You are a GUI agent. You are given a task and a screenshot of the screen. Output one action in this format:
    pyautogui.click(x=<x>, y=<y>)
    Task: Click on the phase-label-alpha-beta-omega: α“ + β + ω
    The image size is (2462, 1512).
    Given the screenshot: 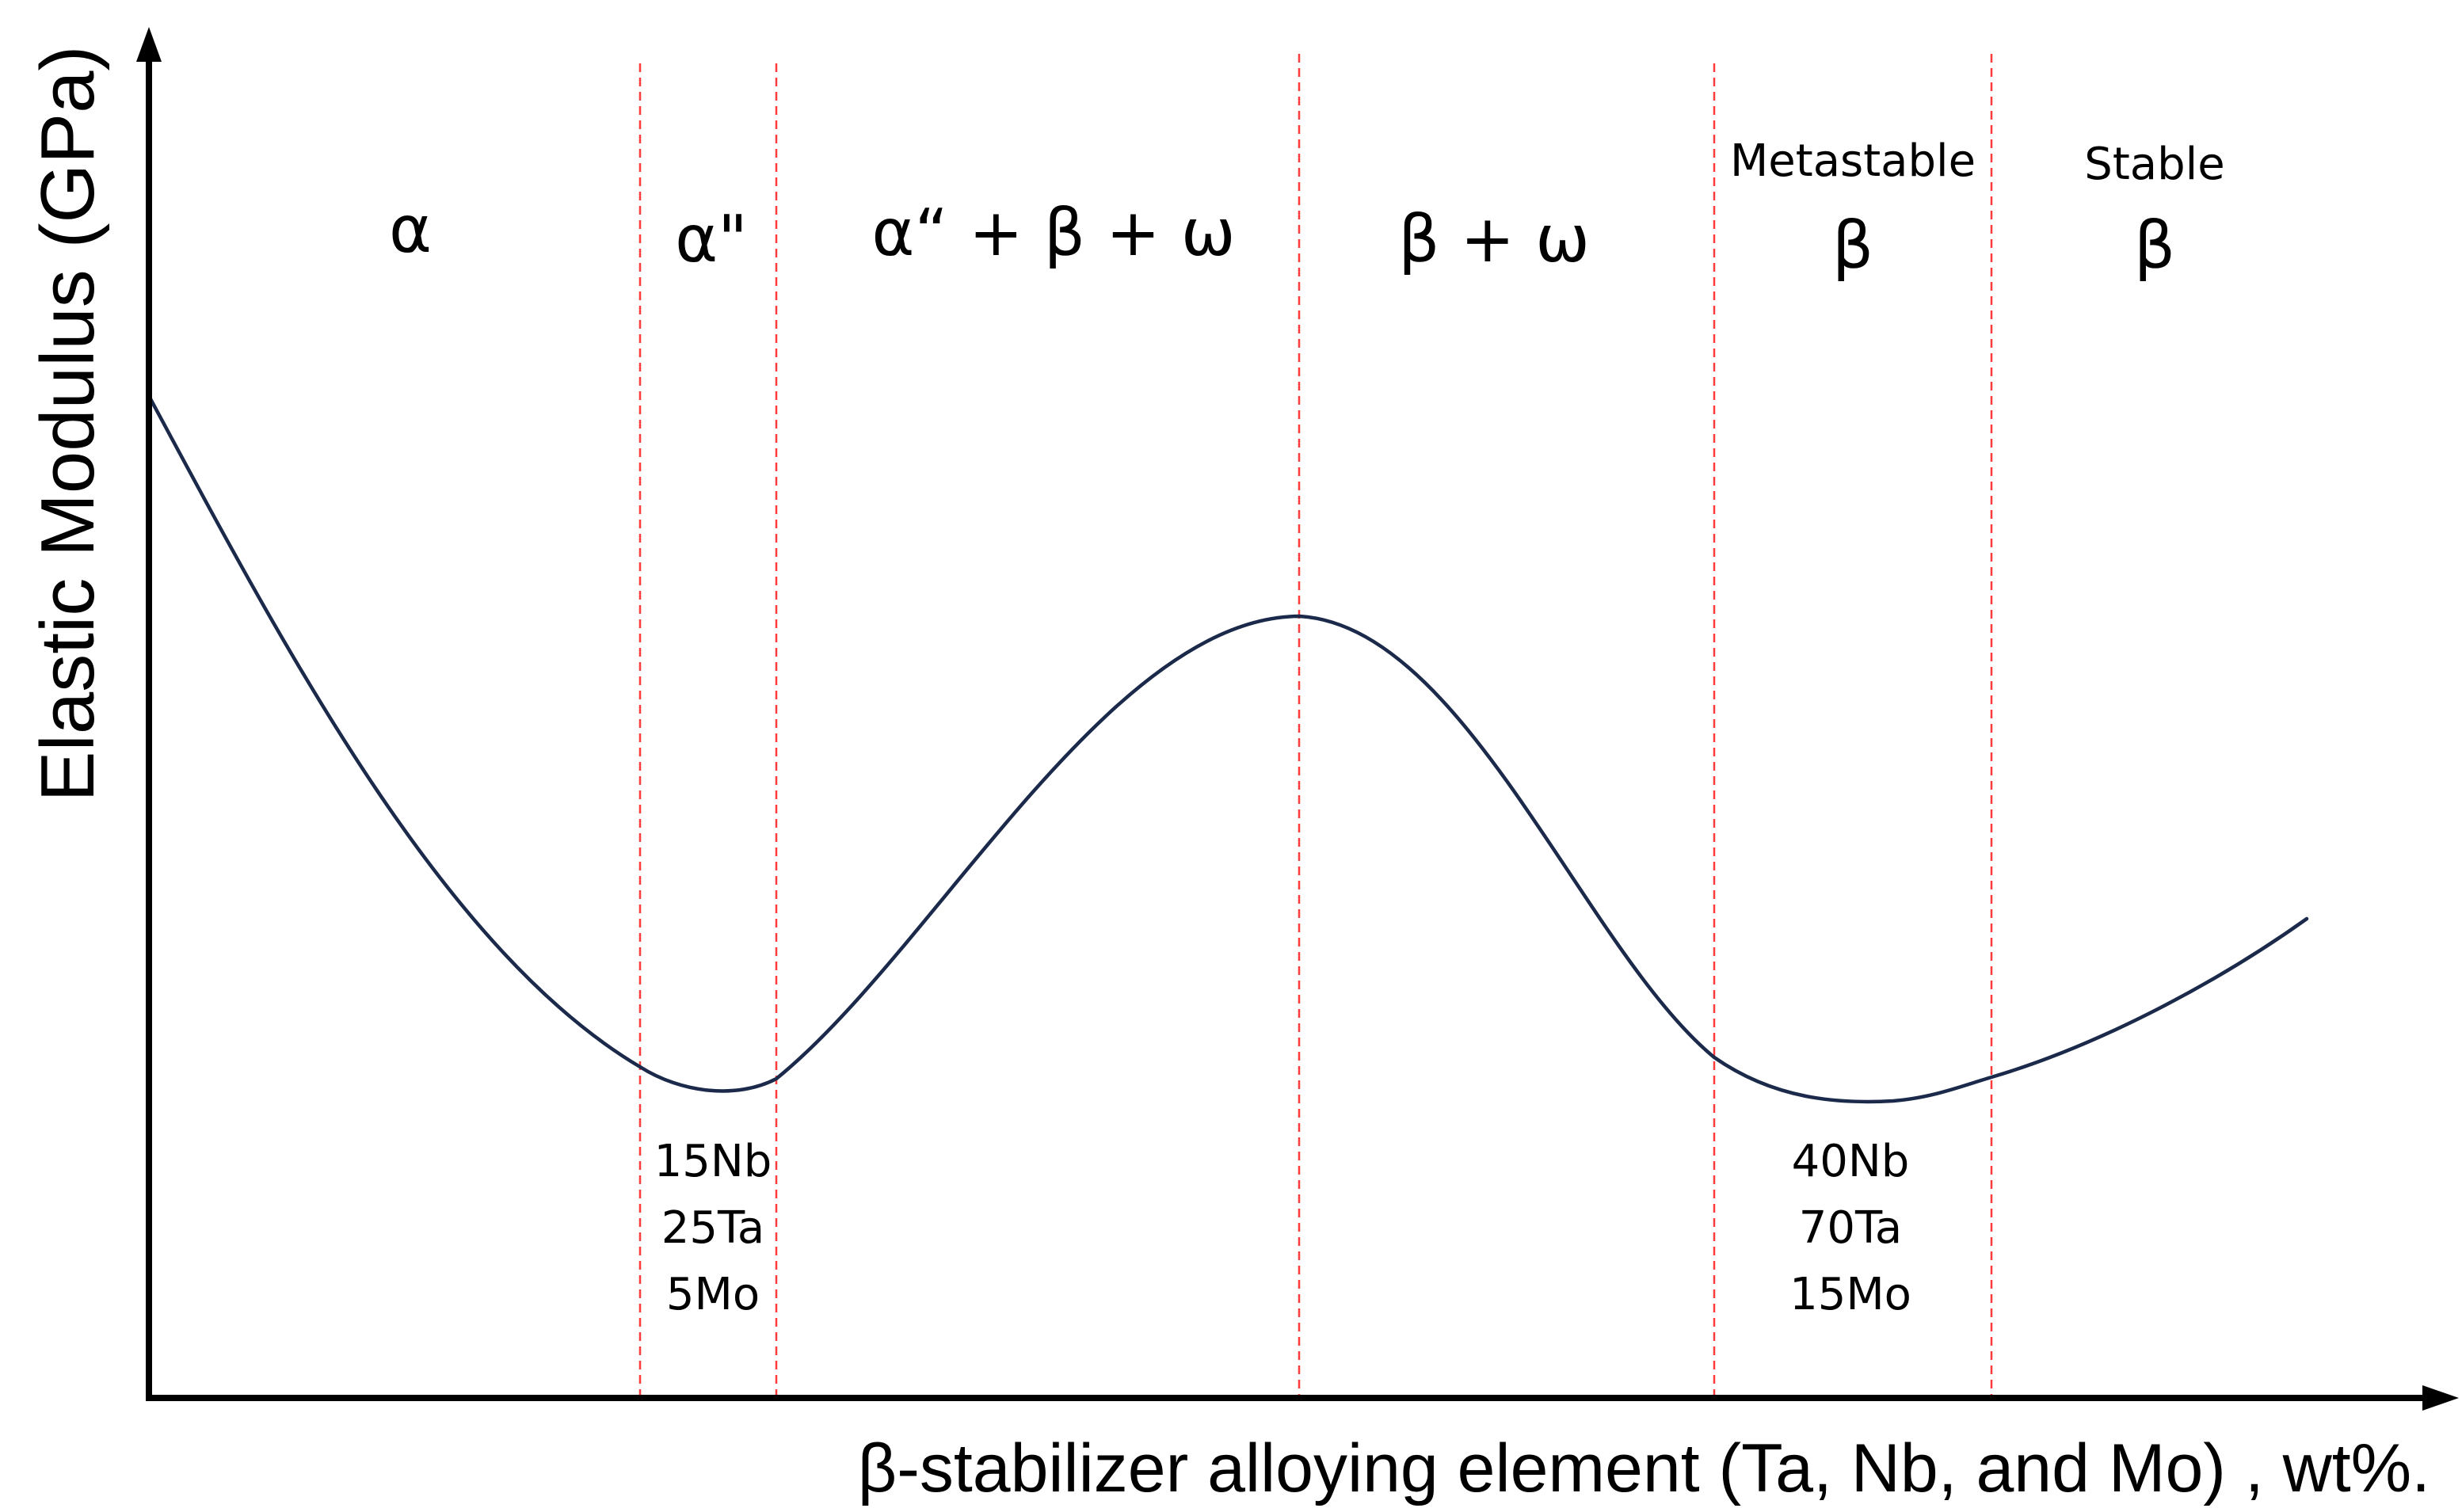 What is the action you would take?
    pyautogui.click(x=1053, y=234)
    